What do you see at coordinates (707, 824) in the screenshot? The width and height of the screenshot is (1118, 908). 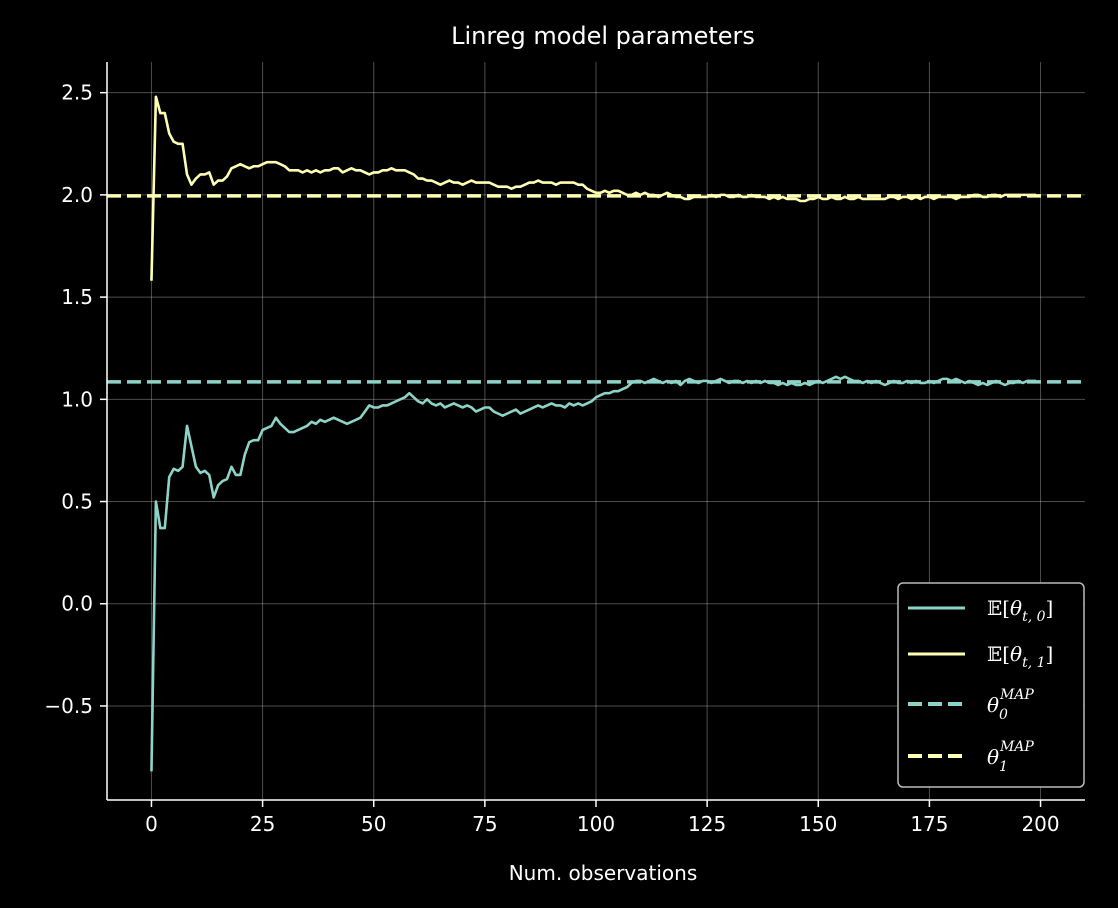 I see `x-tick-label: 125` at bounding box center [707, 824].